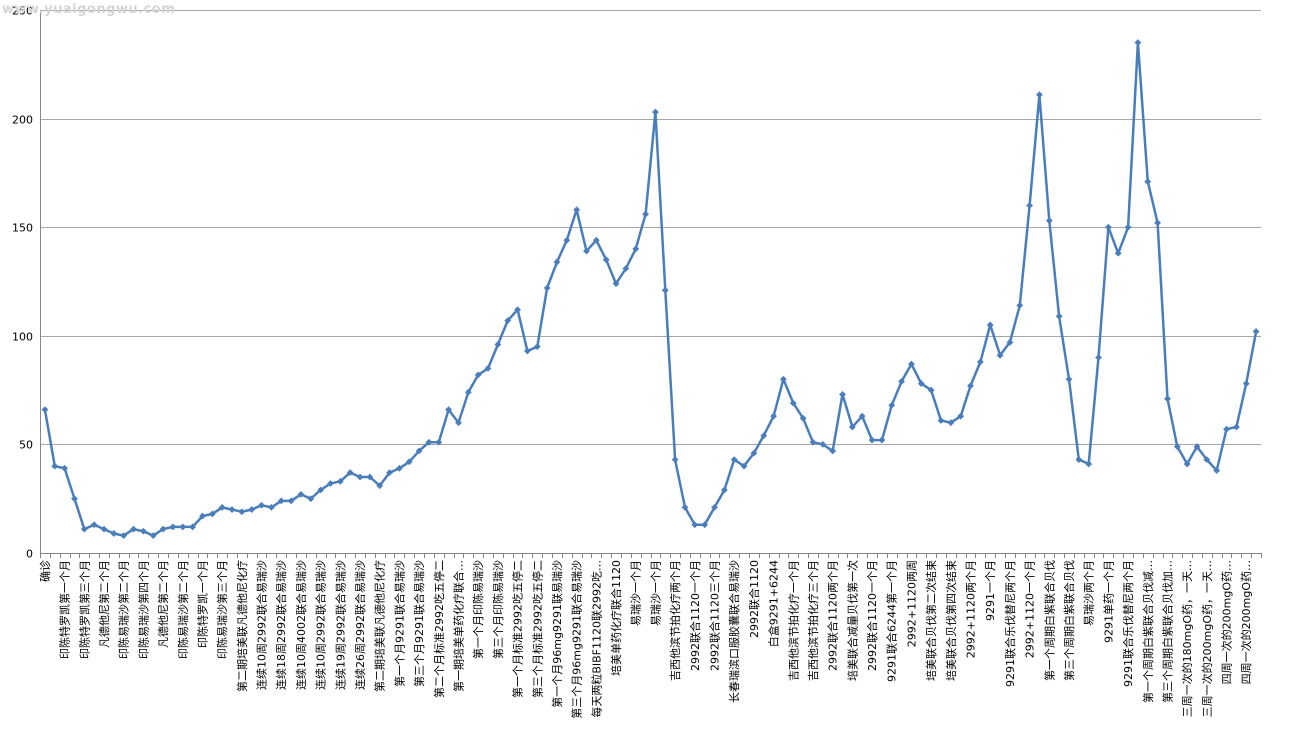 The height and width of the screenshot is (753, 1301). I want to click on x-tick-label: 培美联合贝伐第四次结束, so click(951, 620).